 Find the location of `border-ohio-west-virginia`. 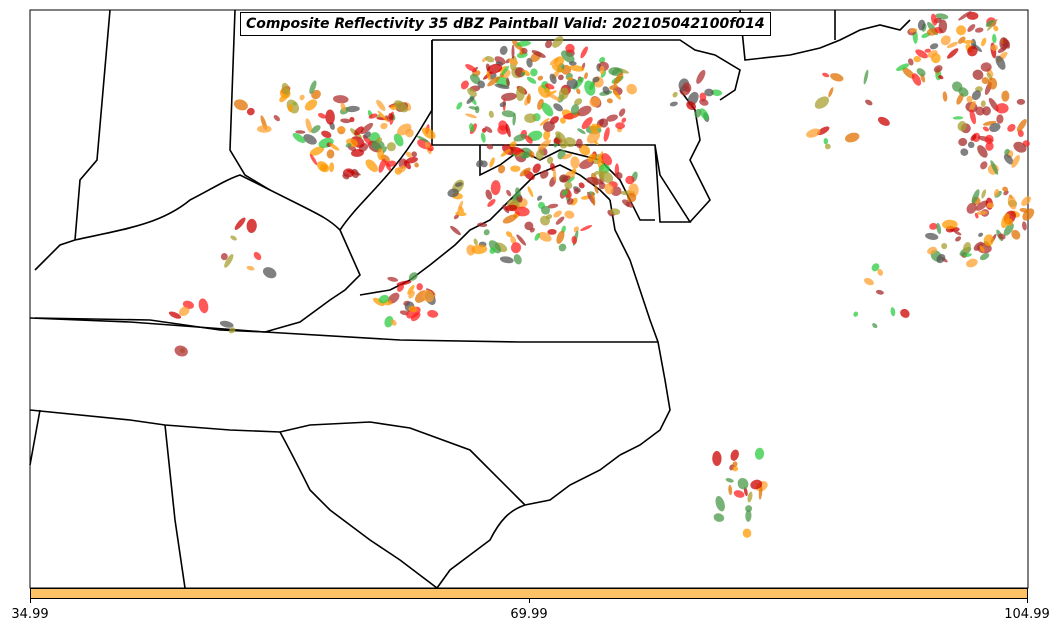

border-ohio-west-virginia is located at coordinates (331, 120).